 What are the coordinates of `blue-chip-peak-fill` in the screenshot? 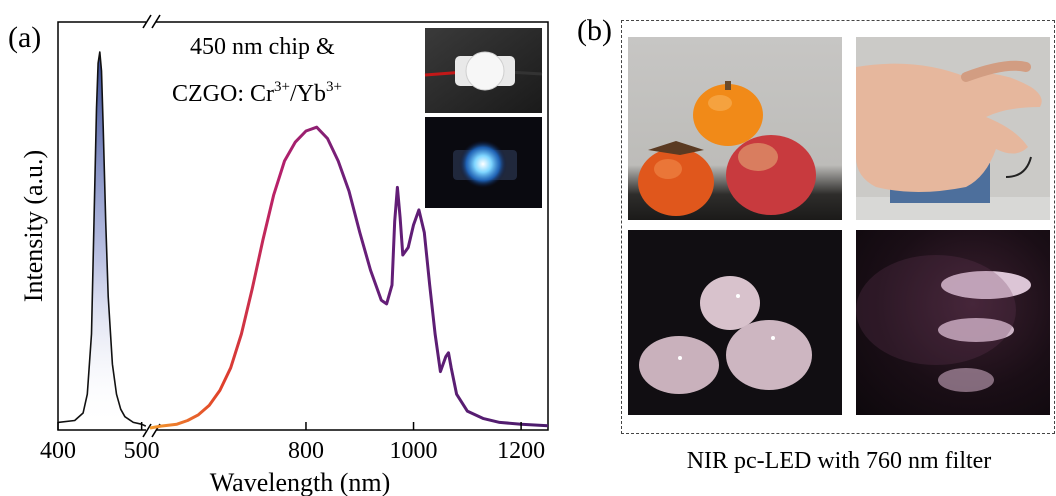 It's located at (102, 240).